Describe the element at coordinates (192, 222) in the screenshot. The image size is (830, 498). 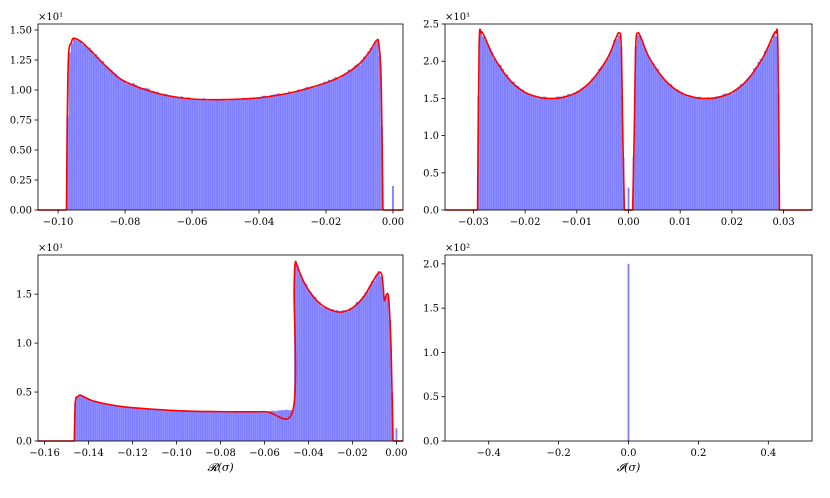
I see `x-tick-label: −0.06` at that location.